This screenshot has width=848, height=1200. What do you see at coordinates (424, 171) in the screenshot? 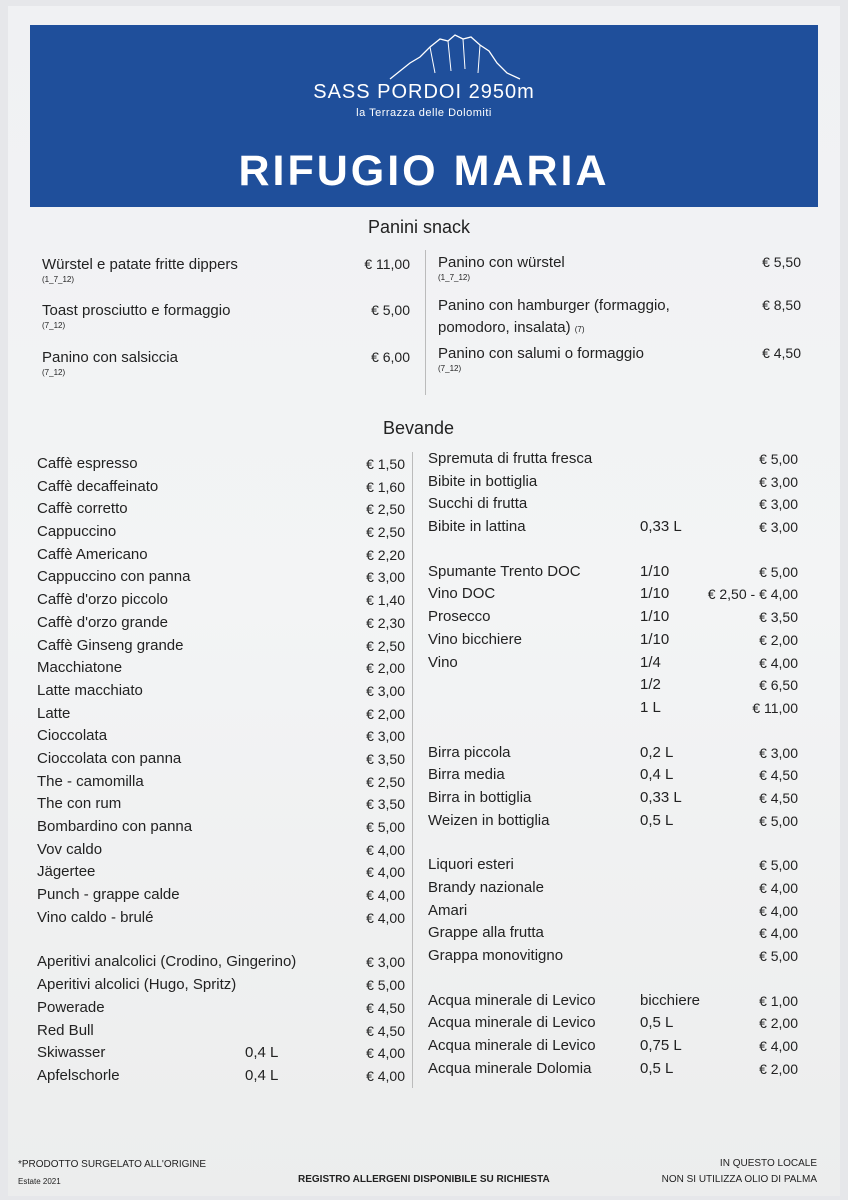
I see `page-title: RIFUGIO MARIA` at bounding box center [424, 171].